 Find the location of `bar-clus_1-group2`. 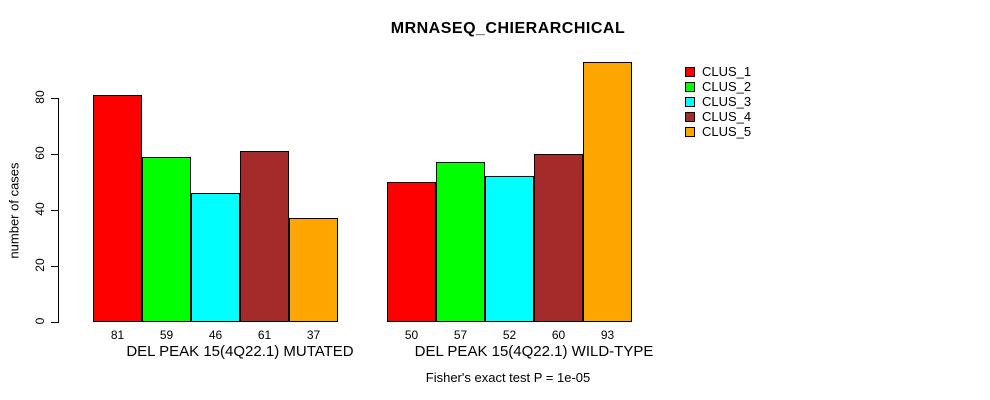

bar-clus_1-group2 is located at coordinates (411, 252).